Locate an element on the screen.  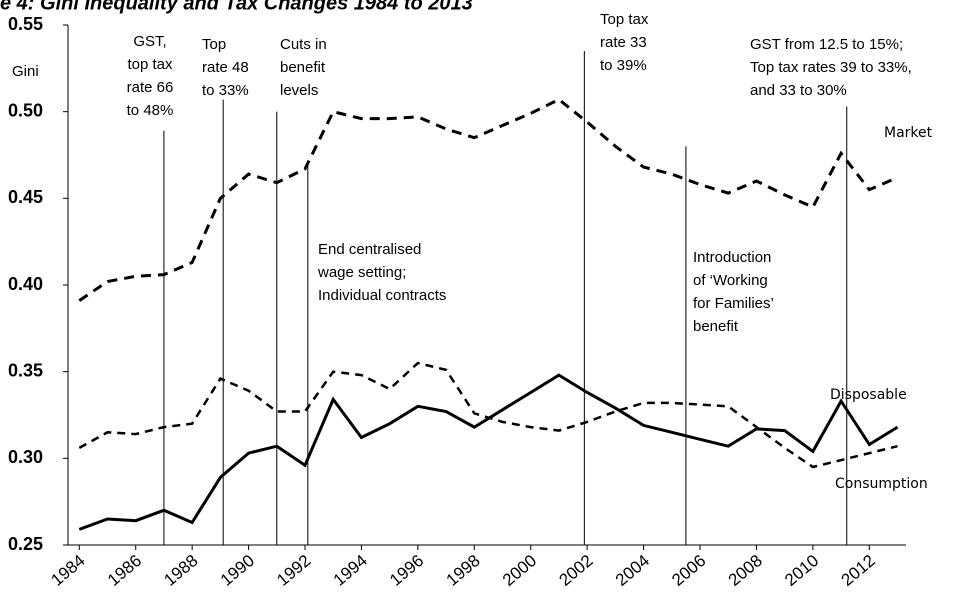
x-tick-label: 2000 is located at coordinates (519, 570).